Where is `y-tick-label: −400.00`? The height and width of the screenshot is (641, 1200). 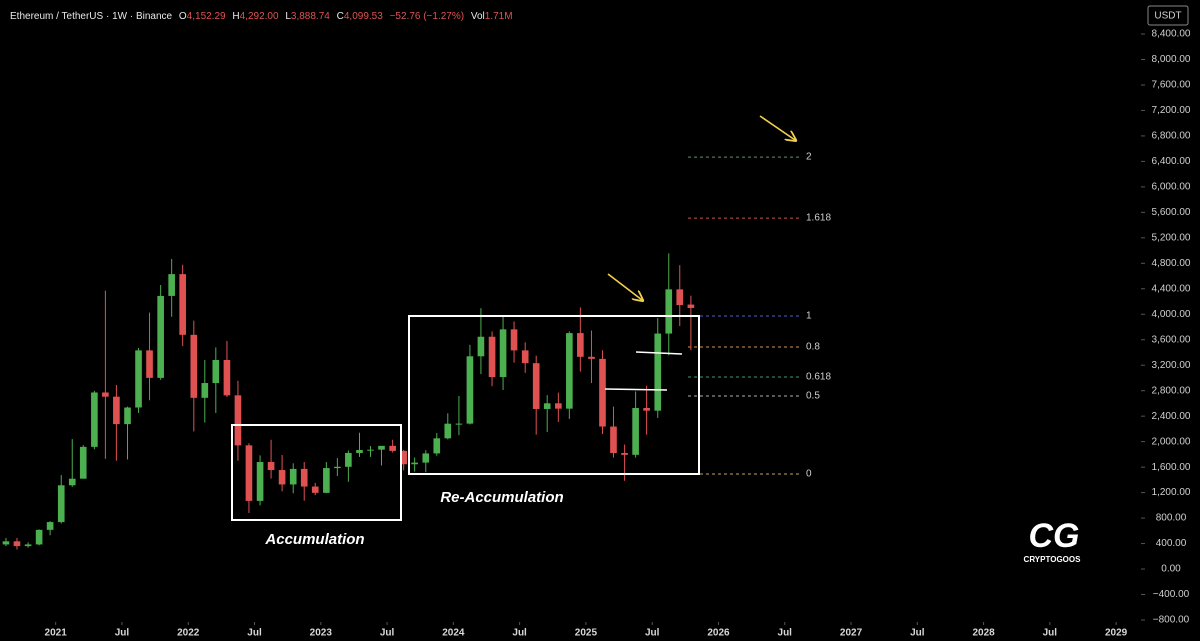 y-tick-label: −400.00 is located at coordinates (1171, 594).